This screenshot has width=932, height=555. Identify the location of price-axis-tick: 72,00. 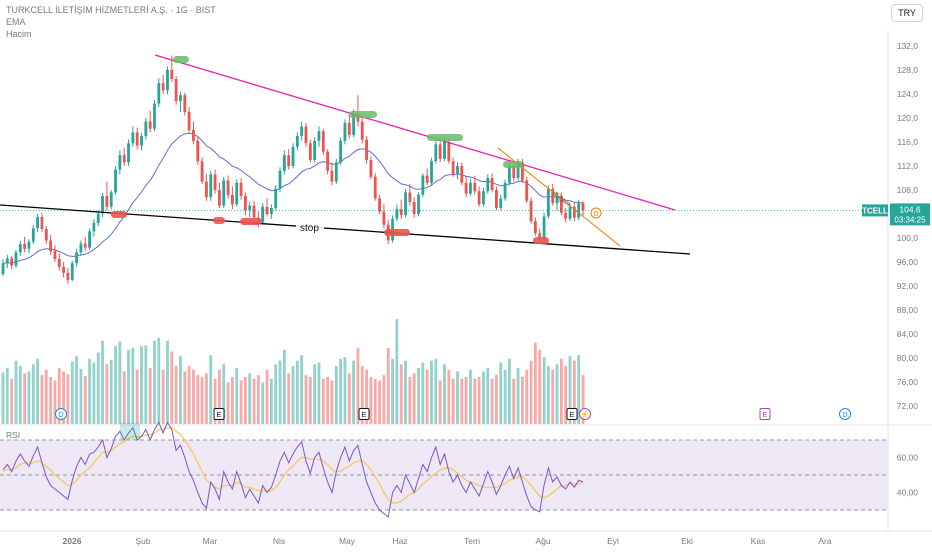
(908, 406).